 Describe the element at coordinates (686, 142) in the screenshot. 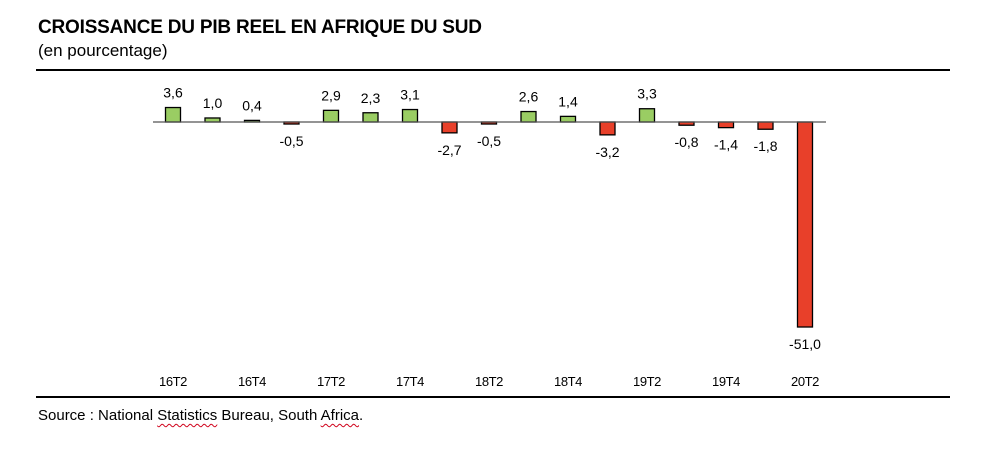

I see `value-label-19T3: -0,8` at that location.